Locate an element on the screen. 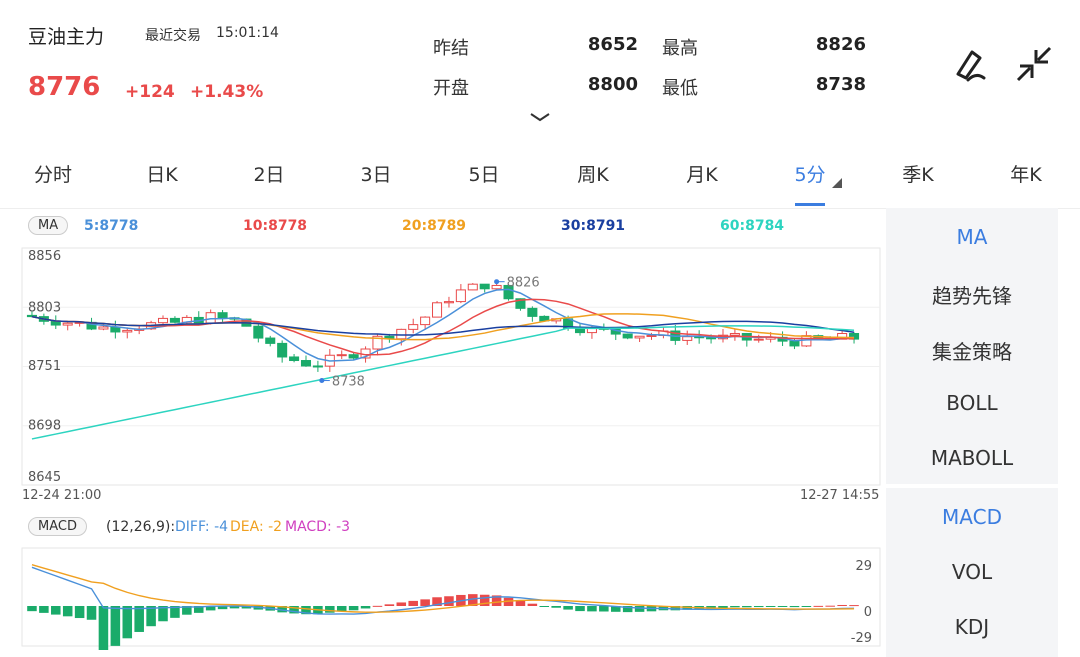 This screenshot has width=1080, height=657. low-marker-dot is located at coordinates (322, 381).